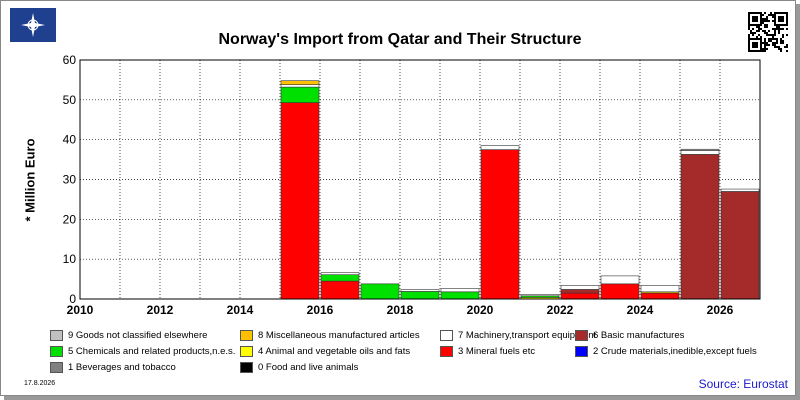 This screenshot has height=400, width=800. Describe the element at coordinates (560, 310) in the screenshot. I see `x-tick-label: 2022` at that location.